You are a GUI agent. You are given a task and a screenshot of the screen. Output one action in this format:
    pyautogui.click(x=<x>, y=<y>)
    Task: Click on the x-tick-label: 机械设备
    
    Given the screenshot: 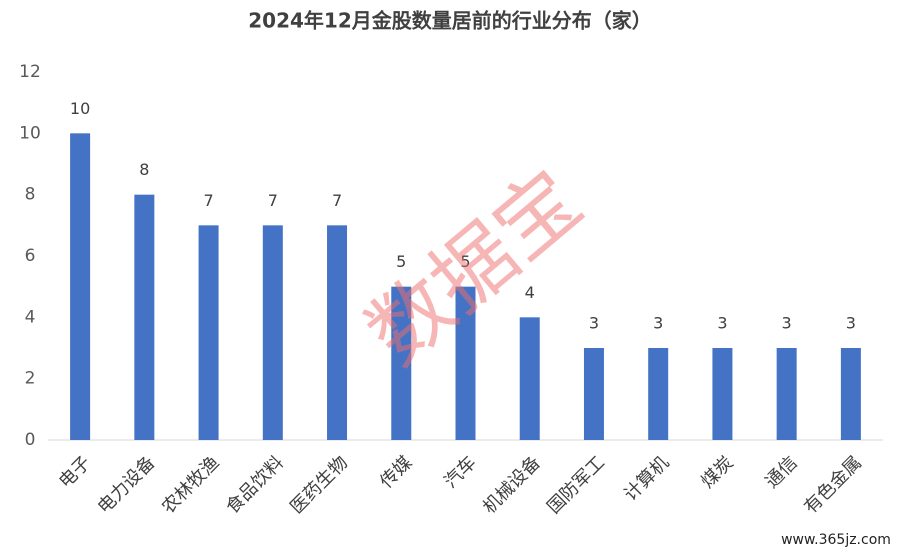 What is the action you would take?
    pyautogui.click(x=512, y=485)
    